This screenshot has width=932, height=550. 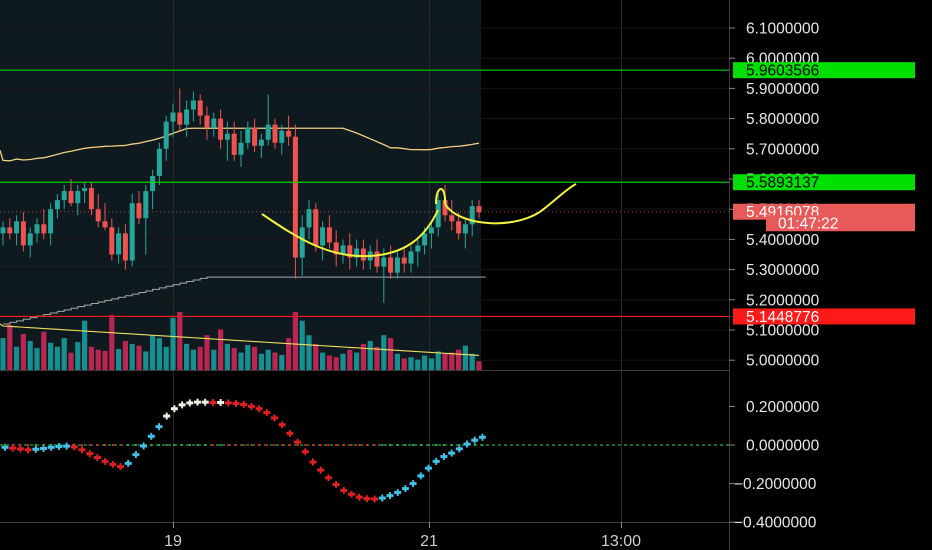 I want to click on price-tick-label: 5.2000000, so click(x=783, y=300).